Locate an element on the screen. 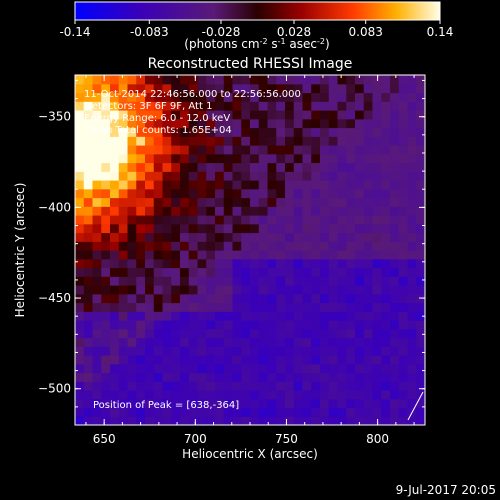 The width and height of the screenshot is (500, 500). y-tick-label: −350 is located at coordinates (54, 117).